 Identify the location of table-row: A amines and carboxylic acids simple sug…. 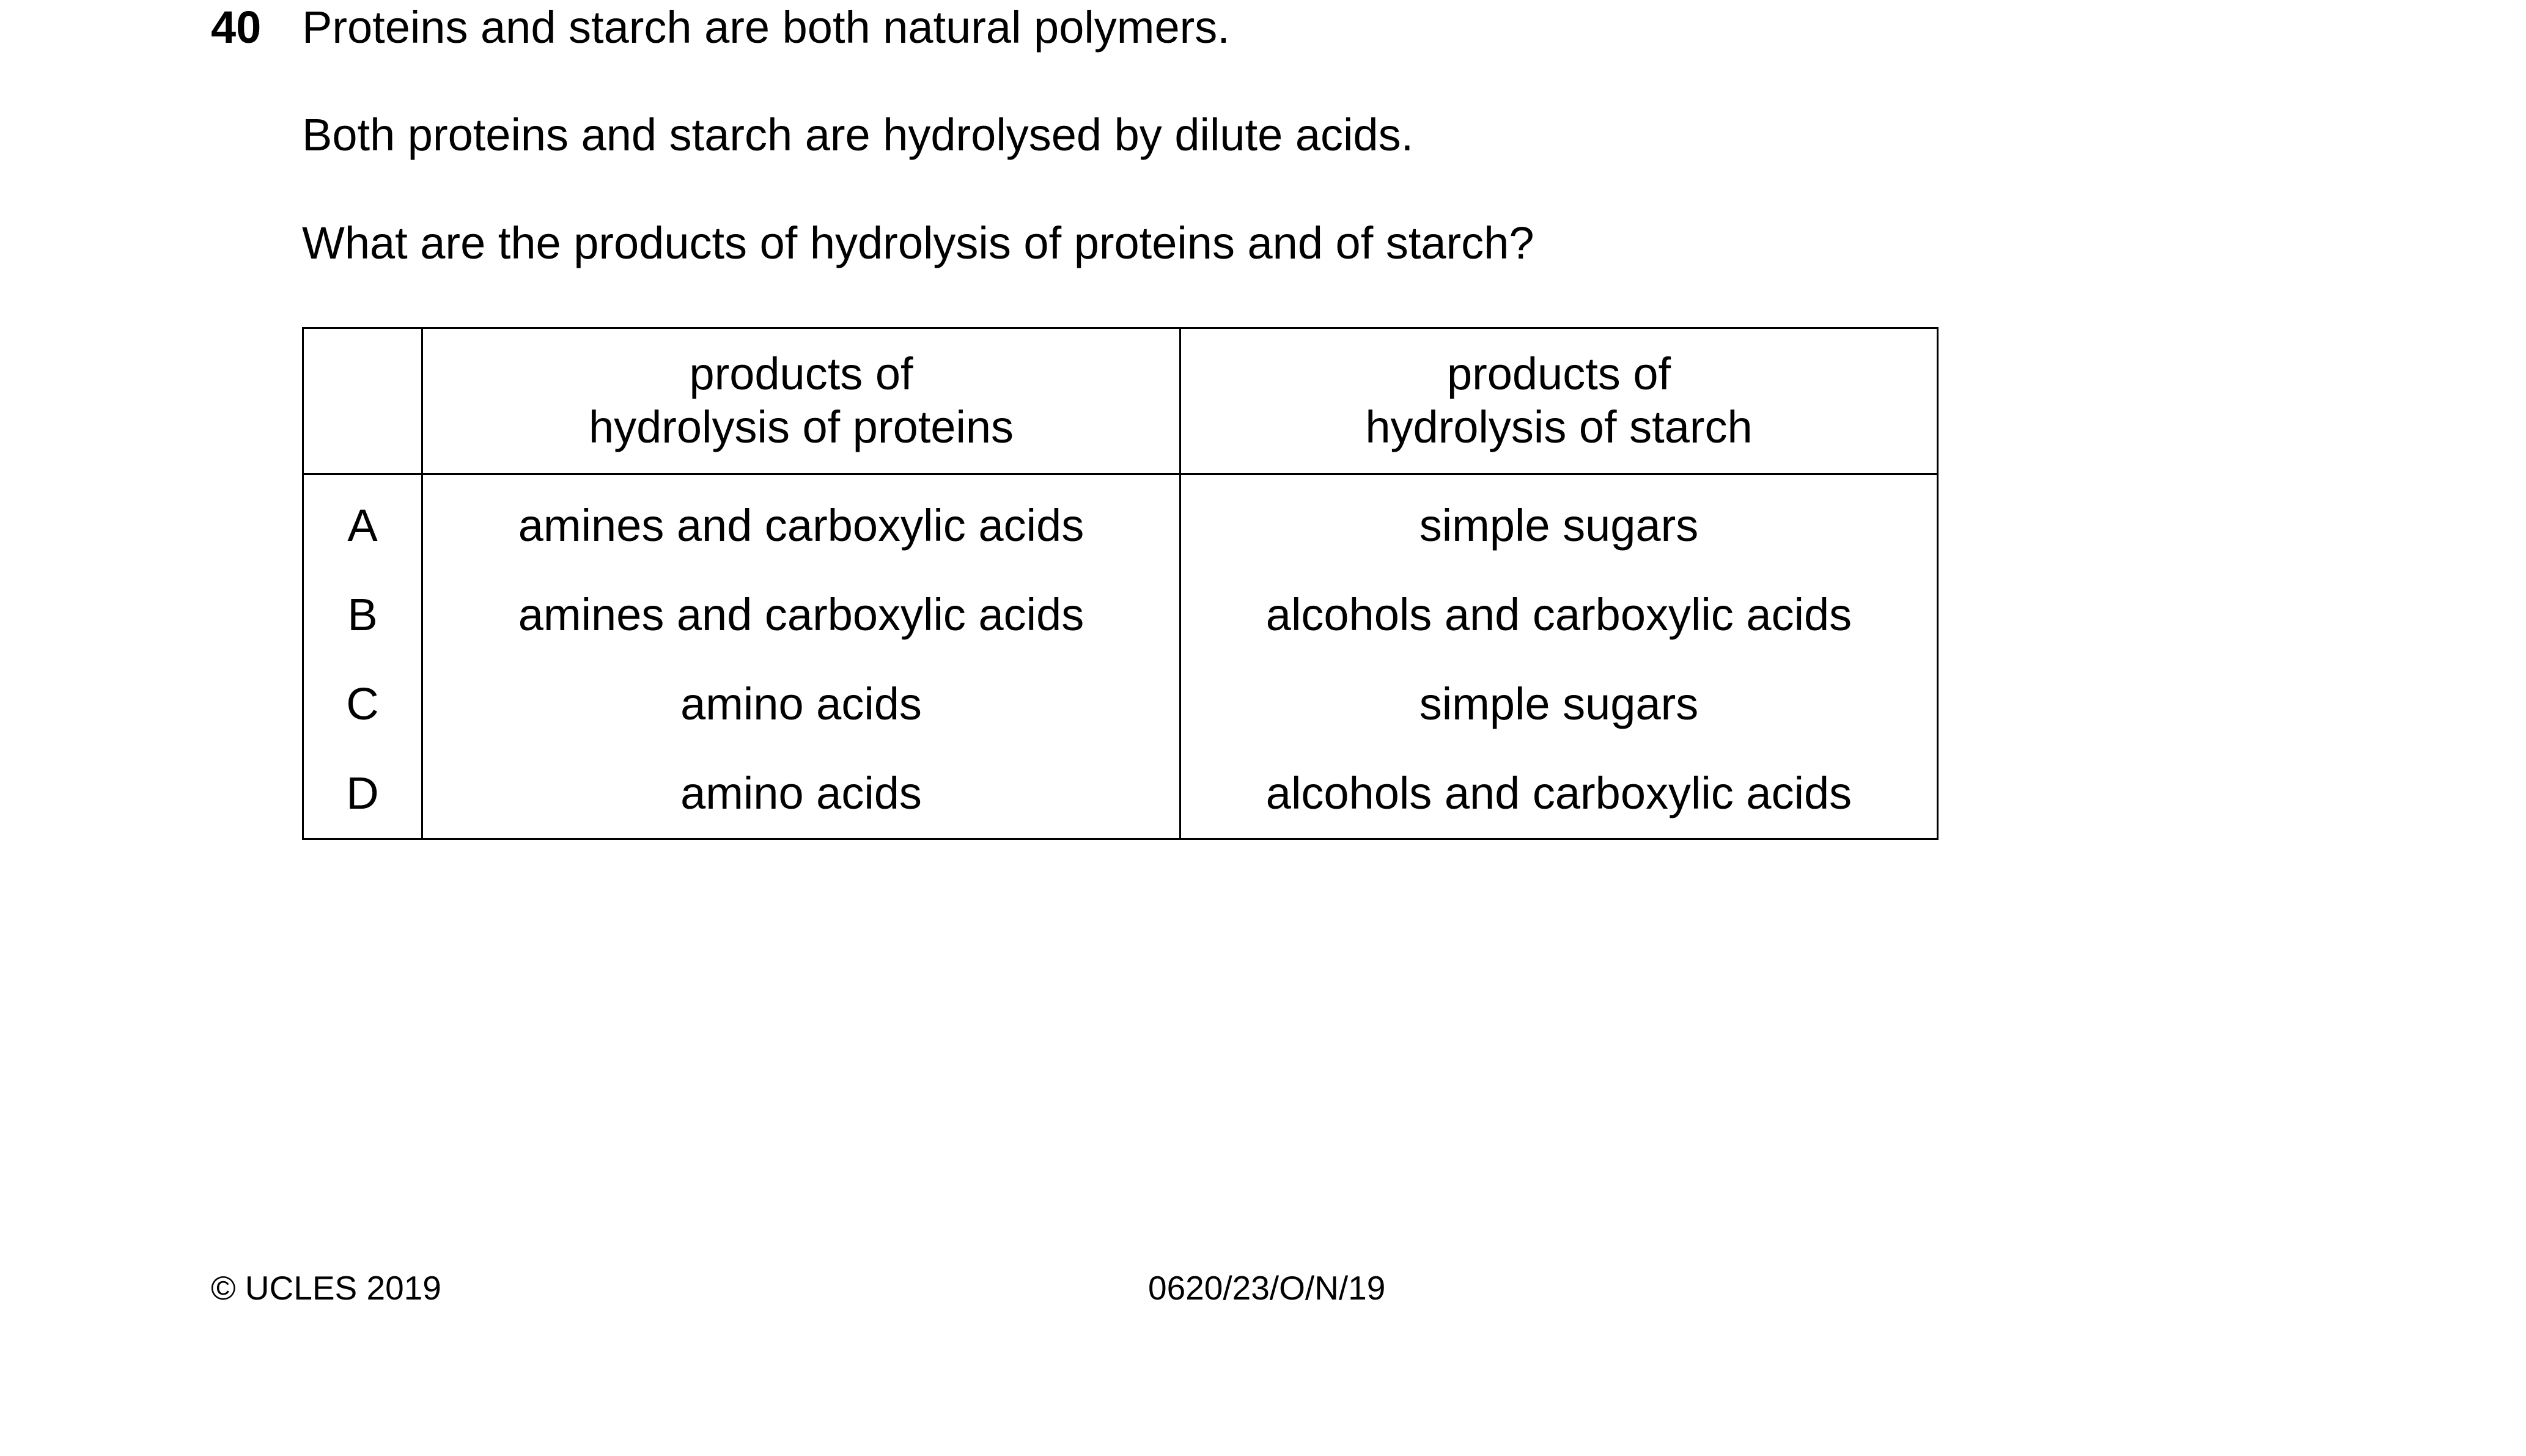
(1120, 522).